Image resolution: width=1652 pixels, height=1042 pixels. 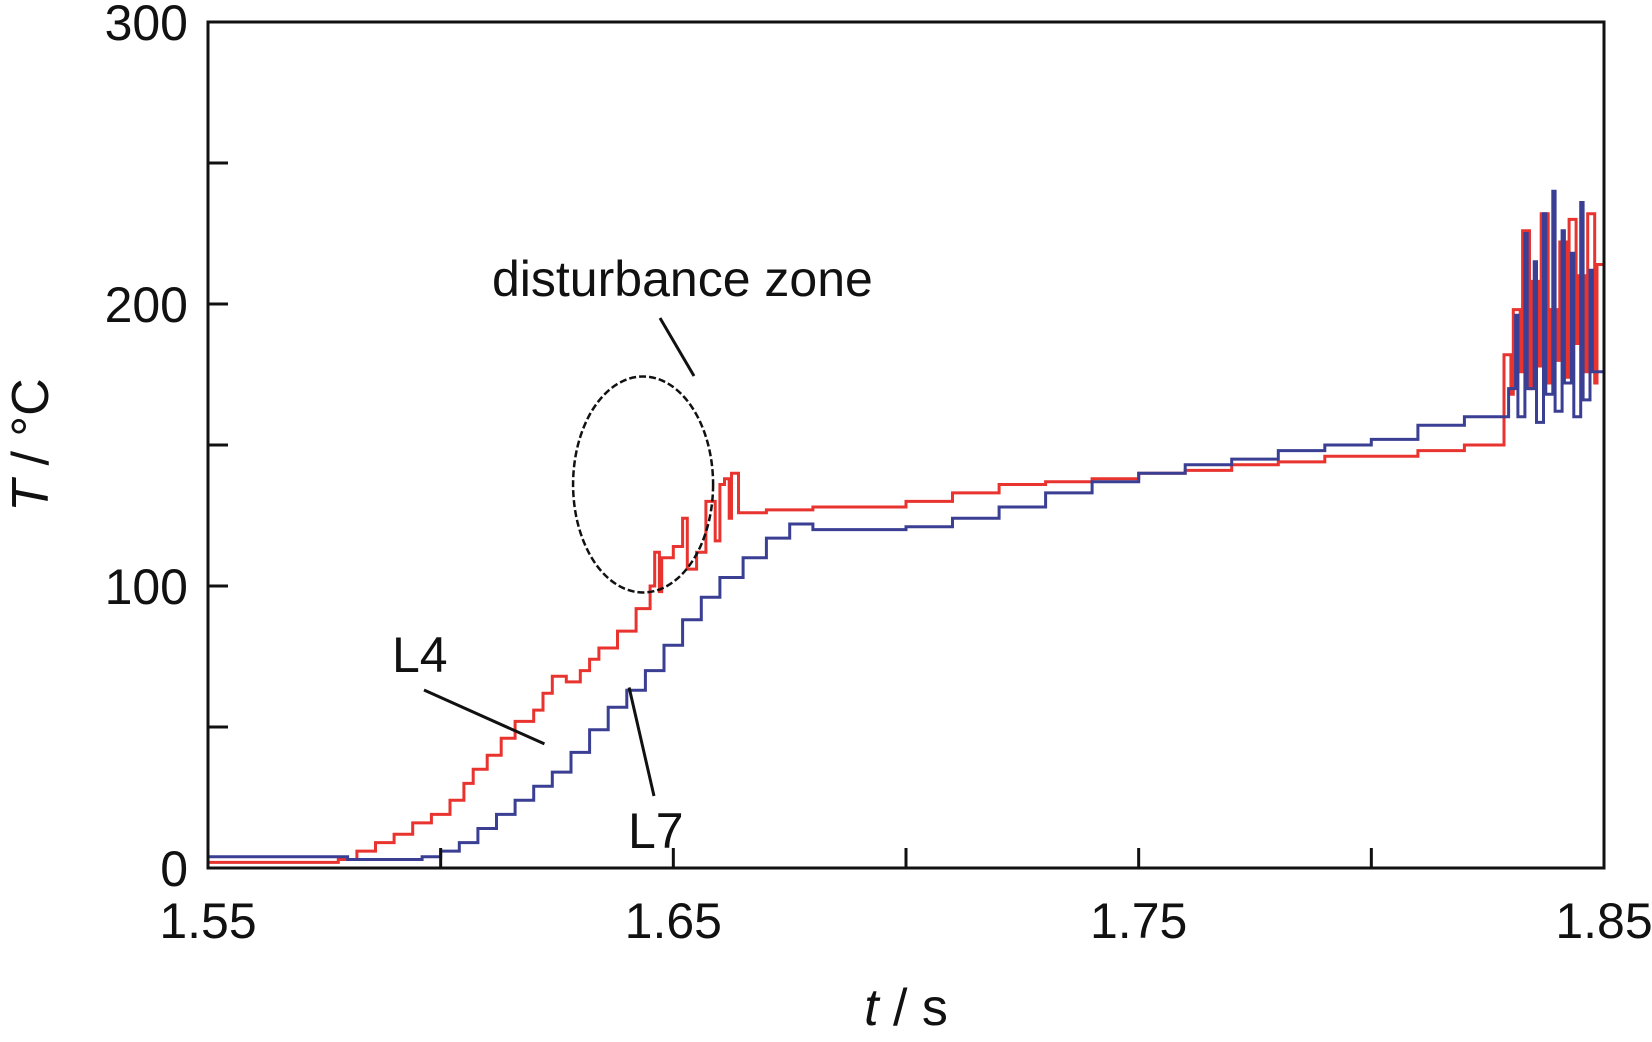 What do you see at coordinates (31, 429) in the screenshot?
I see `y-axis-unit: / °C` at bounding box center [31, 429].